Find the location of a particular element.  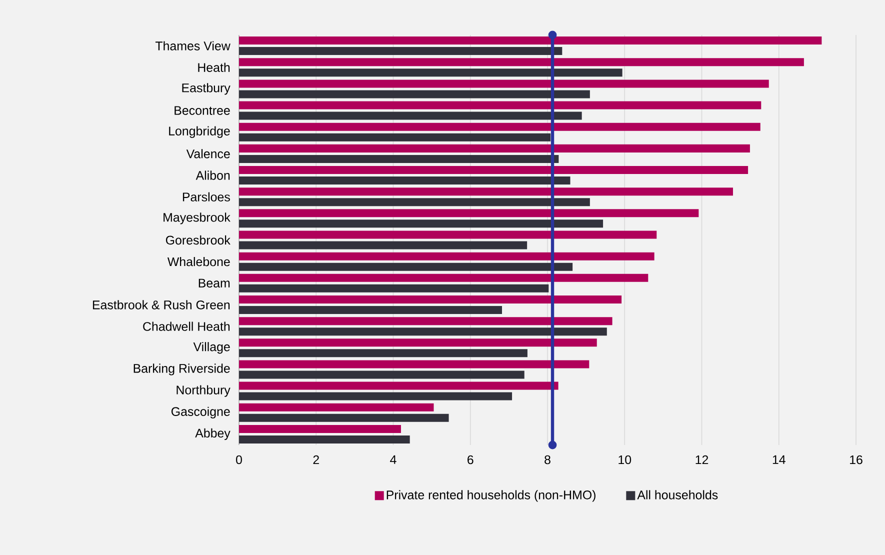

y-tick-label: Gascoigne is located at coordinates (200, 412).